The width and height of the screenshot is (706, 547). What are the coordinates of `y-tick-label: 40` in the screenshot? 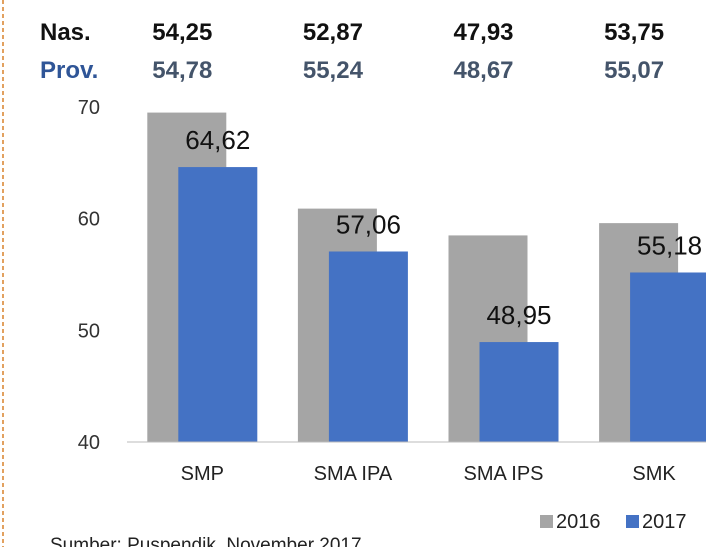 It's located at (89, 443).